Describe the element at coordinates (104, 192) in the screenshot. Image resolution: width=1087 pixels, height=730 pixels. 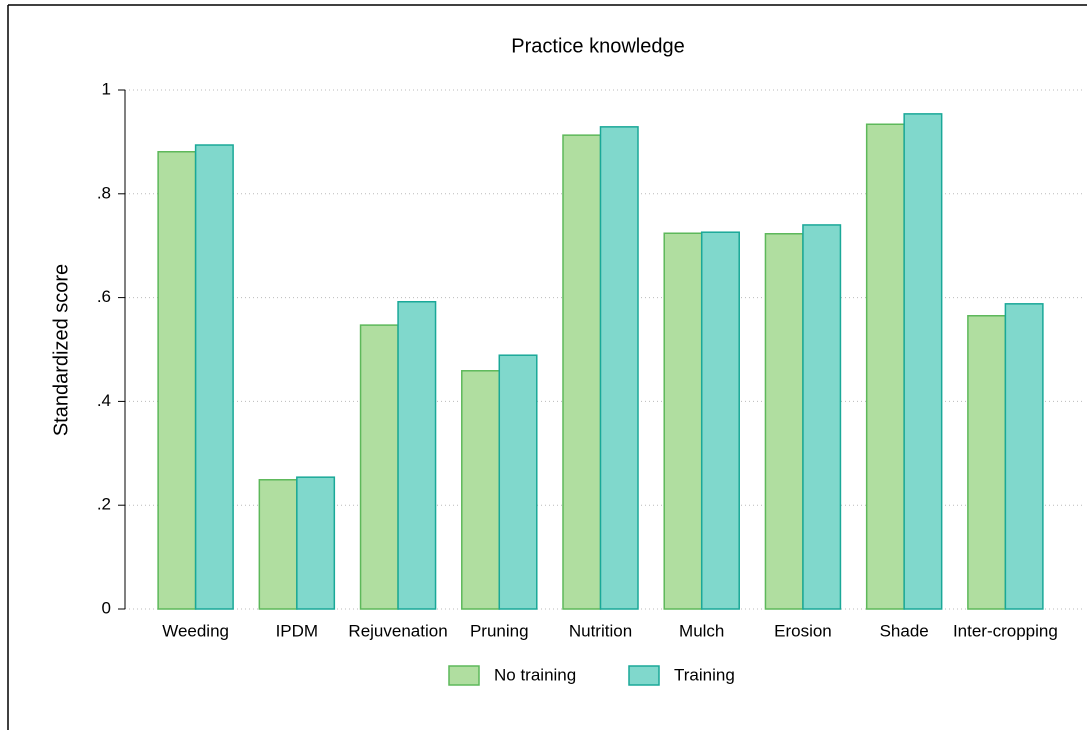
I see `y-tick-label: .8` at that location.